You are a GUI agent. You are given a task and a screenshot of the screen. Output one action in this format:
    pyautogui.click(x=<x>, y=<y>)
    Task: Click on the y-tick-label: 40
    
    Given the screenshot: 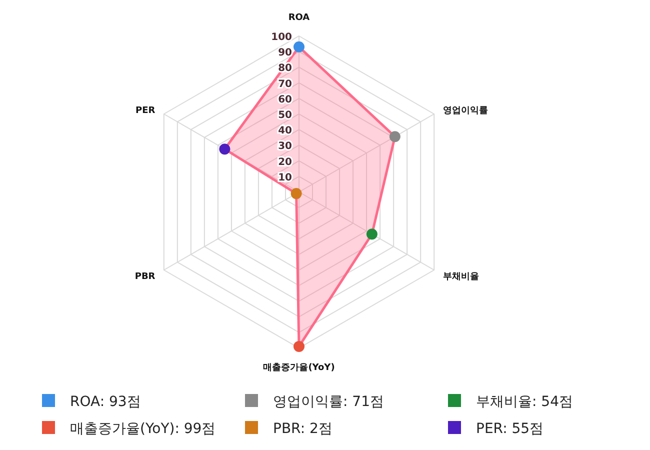 What is the action you would take?
    pyautogui.click(x=285, y=131)
    